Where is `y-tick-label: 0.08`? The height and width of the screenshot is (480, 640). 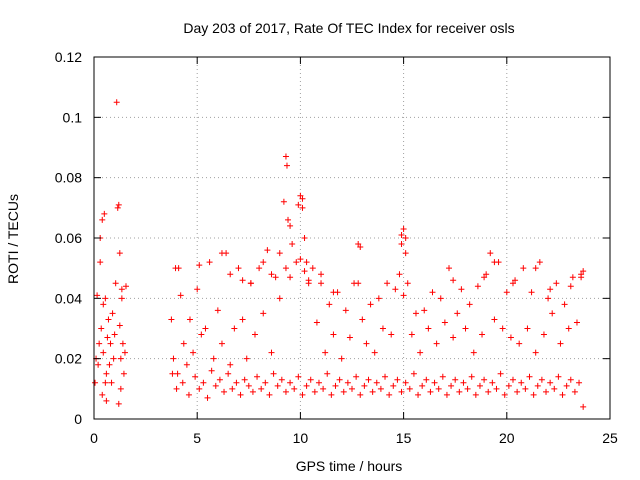 y-tick-label: 0.08 is located at coordinates (68, 178).